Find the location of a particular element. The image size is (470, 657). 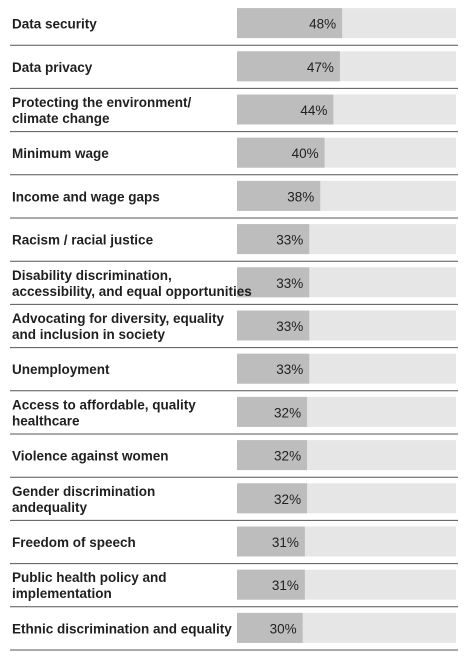

bar-value-label: 30% is located at coordinates (283, 628).